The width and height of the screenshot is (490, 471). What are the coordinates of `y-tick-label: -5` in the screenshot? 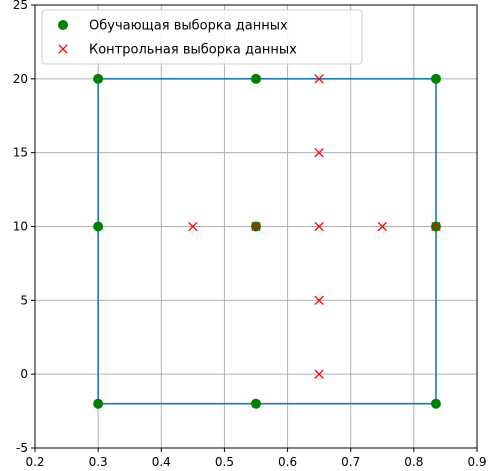 It's located at (22, 448).